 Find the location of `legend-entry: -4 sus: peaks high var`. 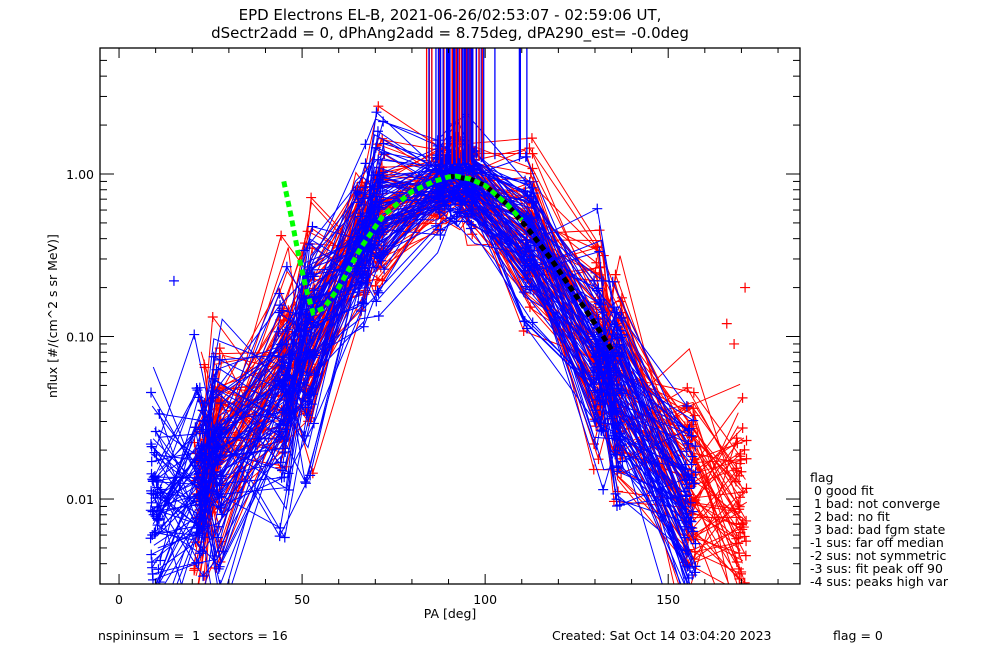

legend-entry: -4 sus: peaks high var is located at coordinates (879, 581).